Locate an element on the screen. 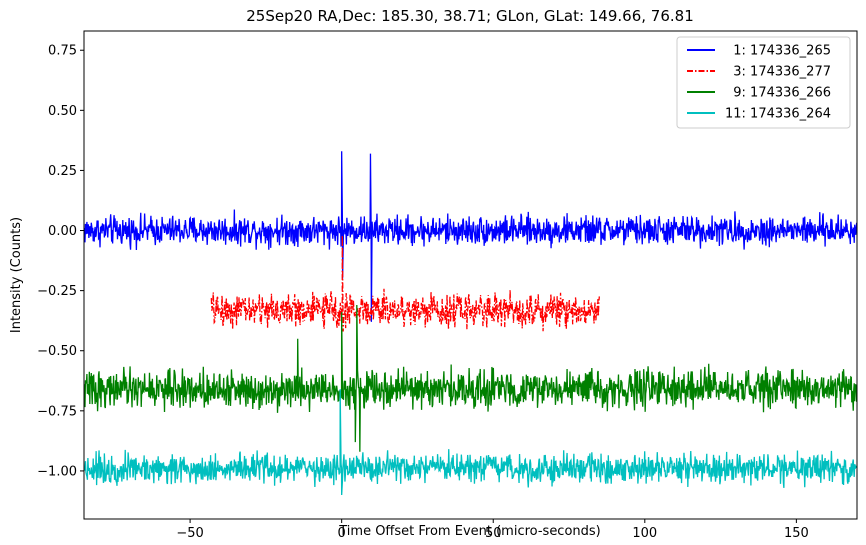  x-tick-label: 0 is located at coordinates (342, 533).